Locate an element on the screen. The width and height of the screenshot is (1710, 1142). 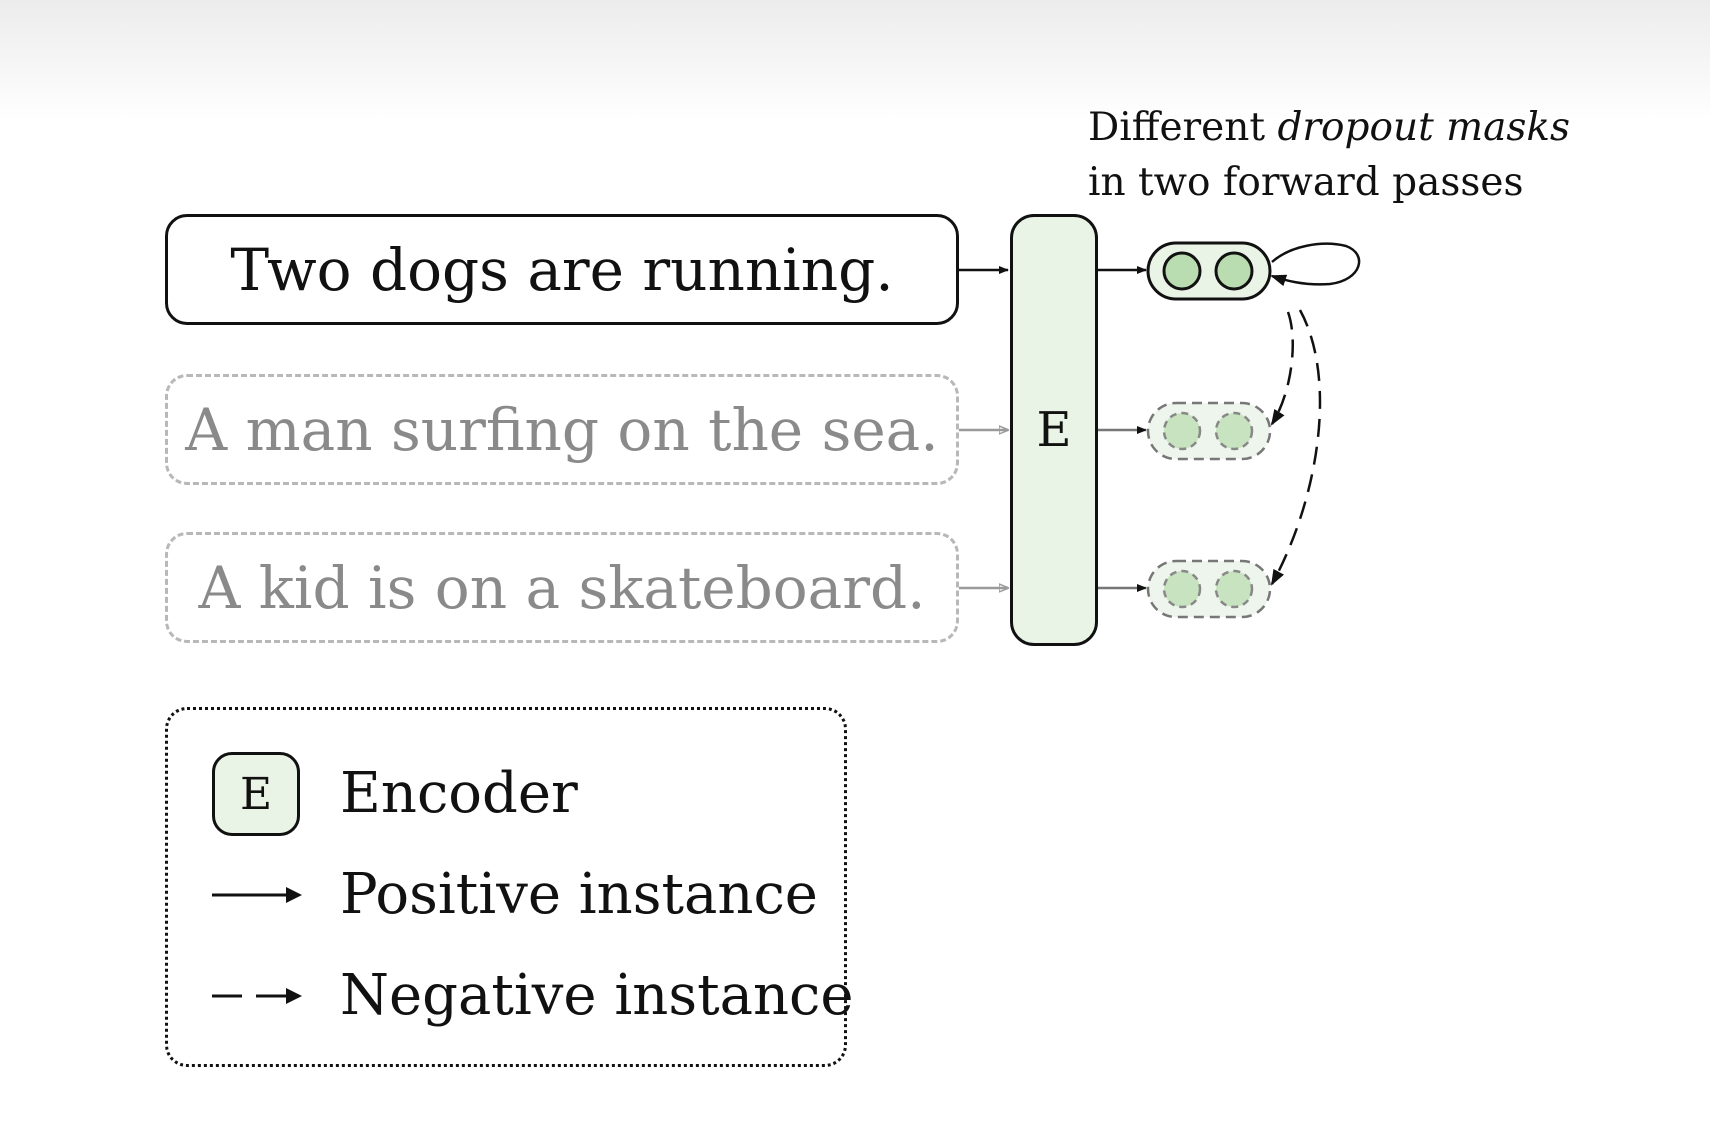
negative-sentence-text-1: A man surfing on the sea. is located at coordinates (562, 429).